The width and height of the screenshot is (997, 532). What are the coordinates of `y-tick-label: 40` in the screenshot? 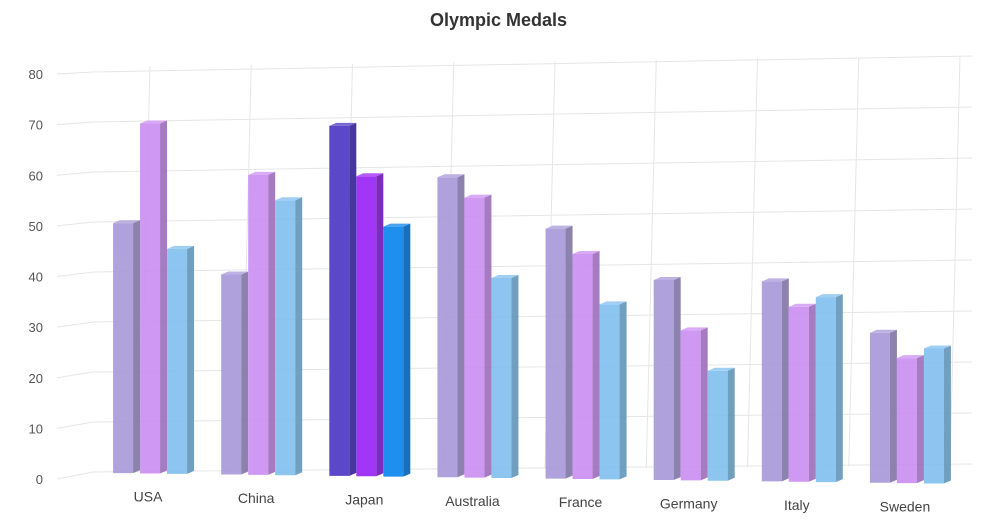 It's located at (36, 277).